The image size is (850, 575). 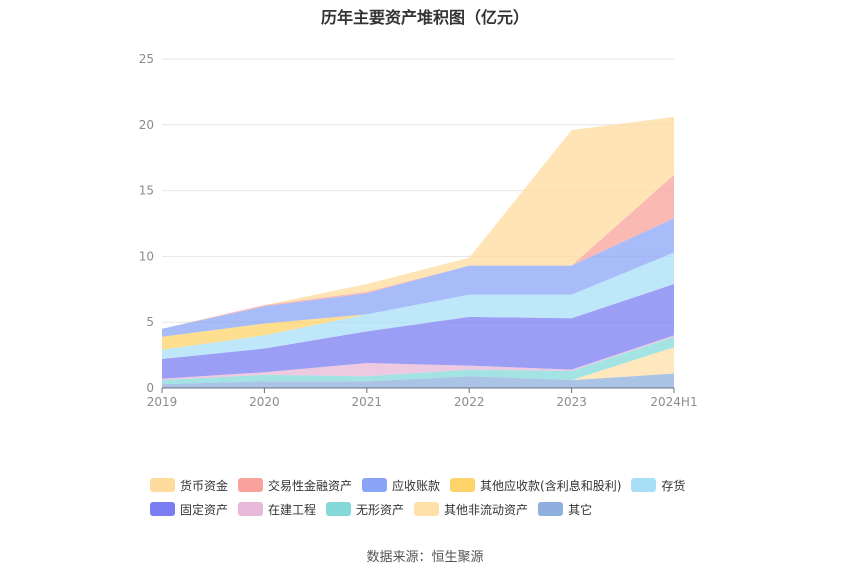 What do you see at coordinates (380, 509) in the screenshot?
I see `legend-label: 无形资产` at bounding box center [380, 509].